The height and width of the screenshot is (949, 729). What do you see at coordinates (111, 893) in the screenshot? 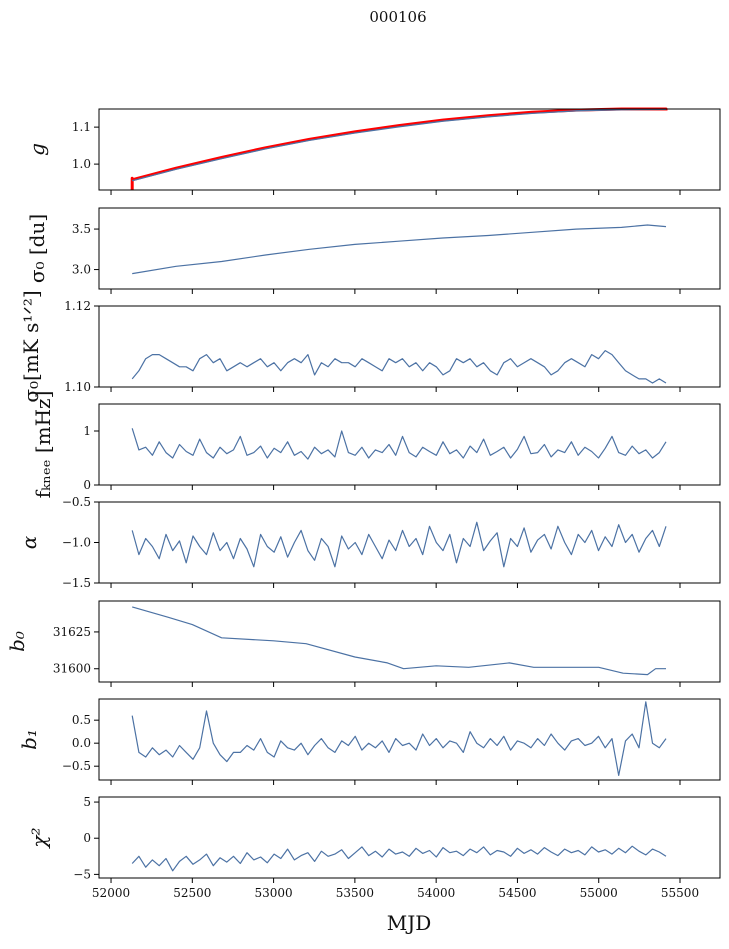
I see `x-tick-label: 52000` at bounding box center [111, 893].